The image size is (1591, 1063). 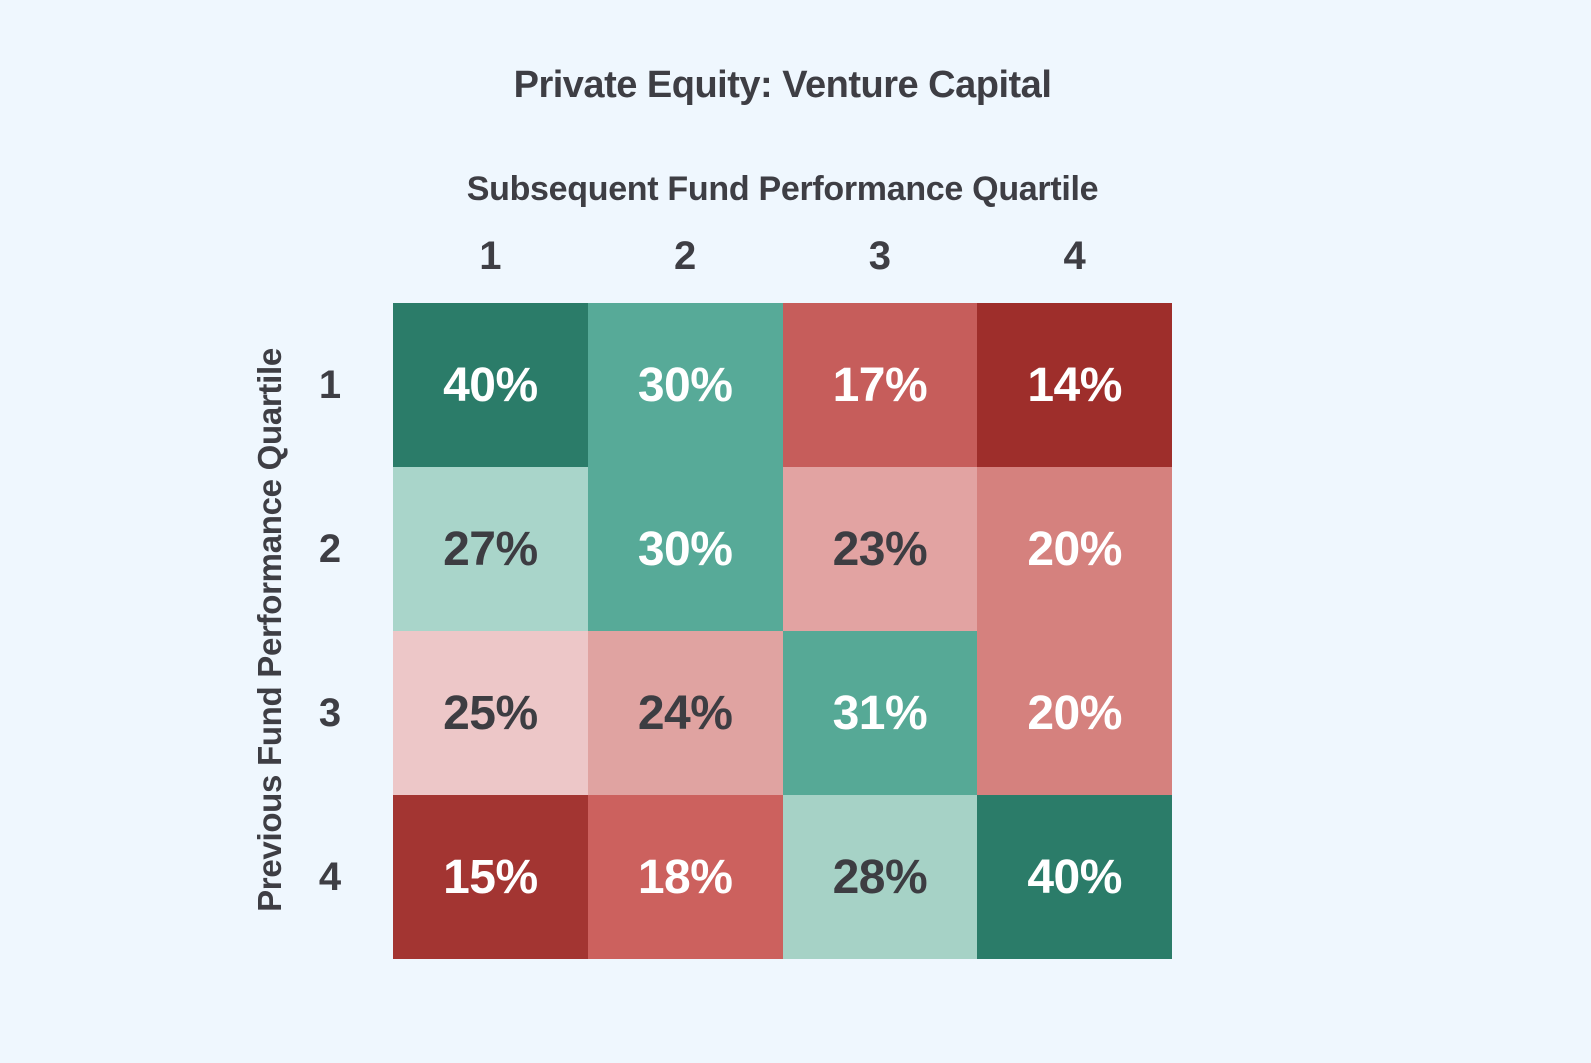 I want to click on heatmap-cell-r4c2: 18%, so click(x=685, y=877).